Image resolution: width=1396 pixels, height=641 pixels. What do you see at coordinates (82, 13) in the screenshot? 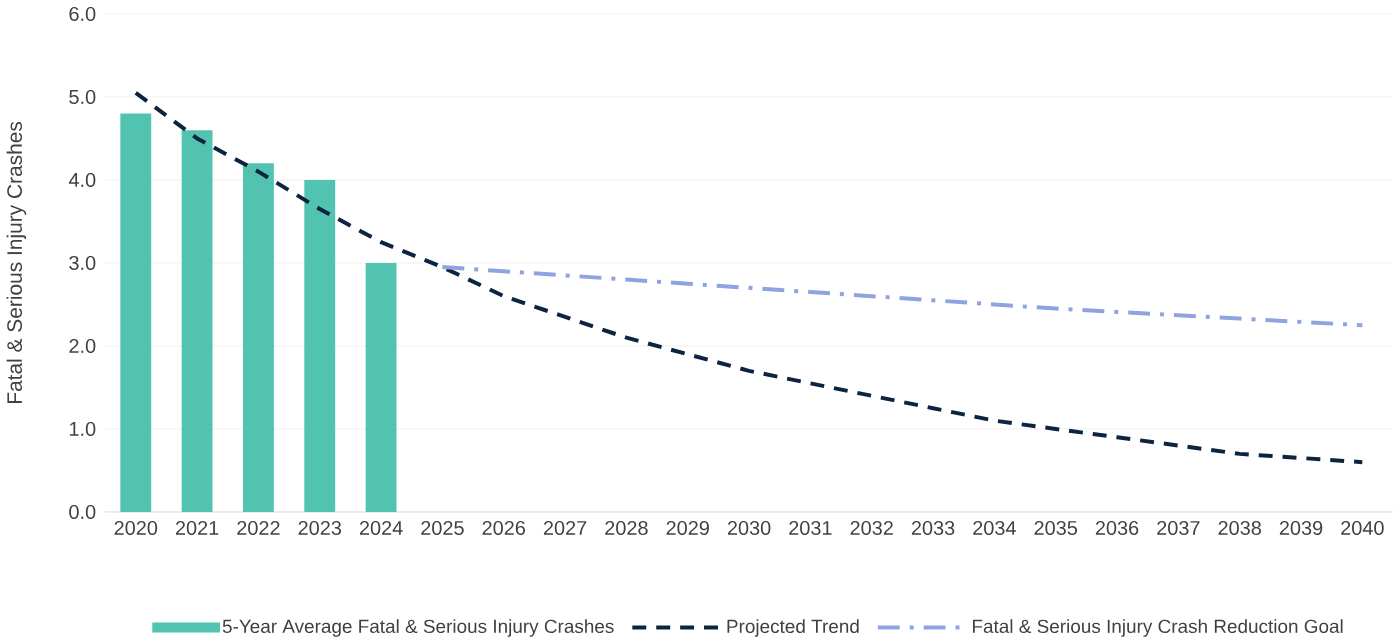
I see `y-tick-label: 6.0` at bounding box center [82, 13].